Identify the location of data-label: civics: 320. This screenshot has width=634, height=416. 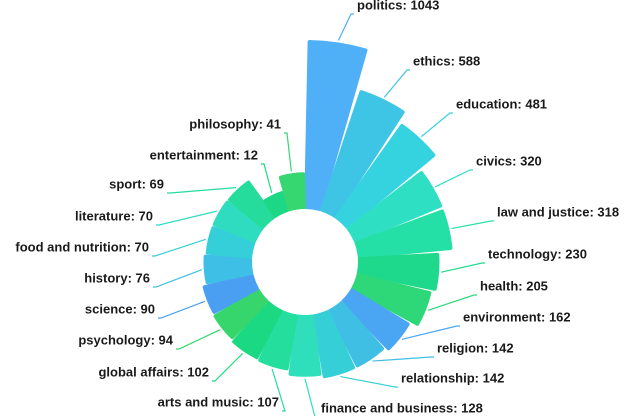
(509, 160).